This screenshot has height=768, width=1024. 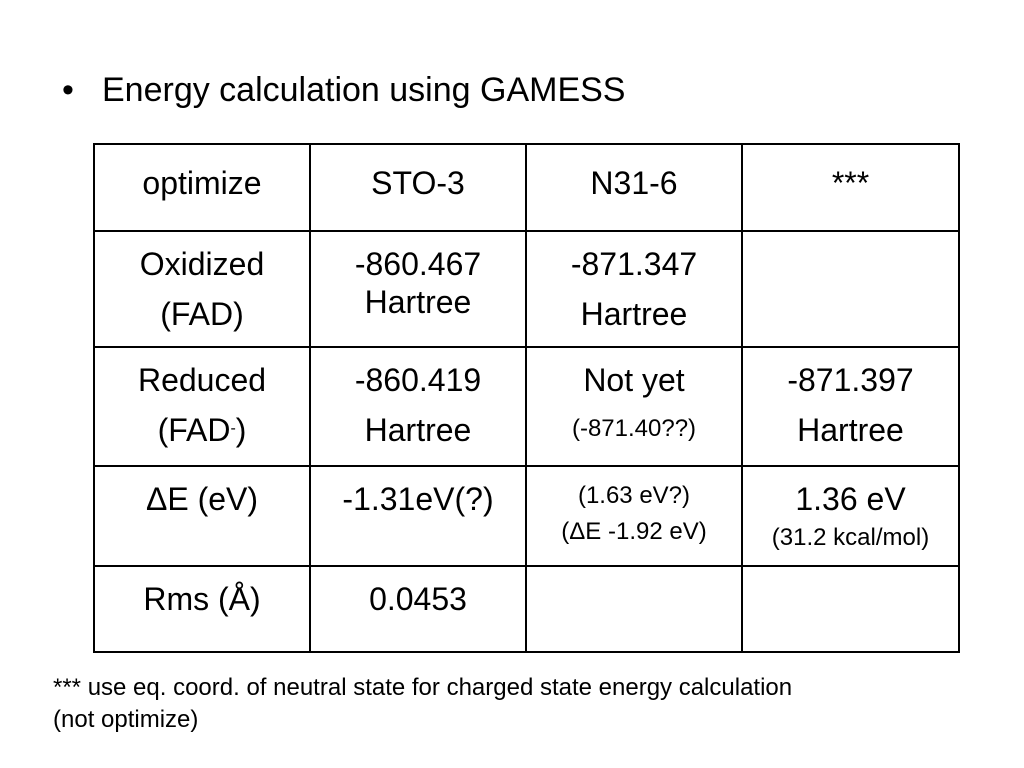 I want to click on row-label-oxidized: Oxidized (FAD), so click(x=202, y=289).